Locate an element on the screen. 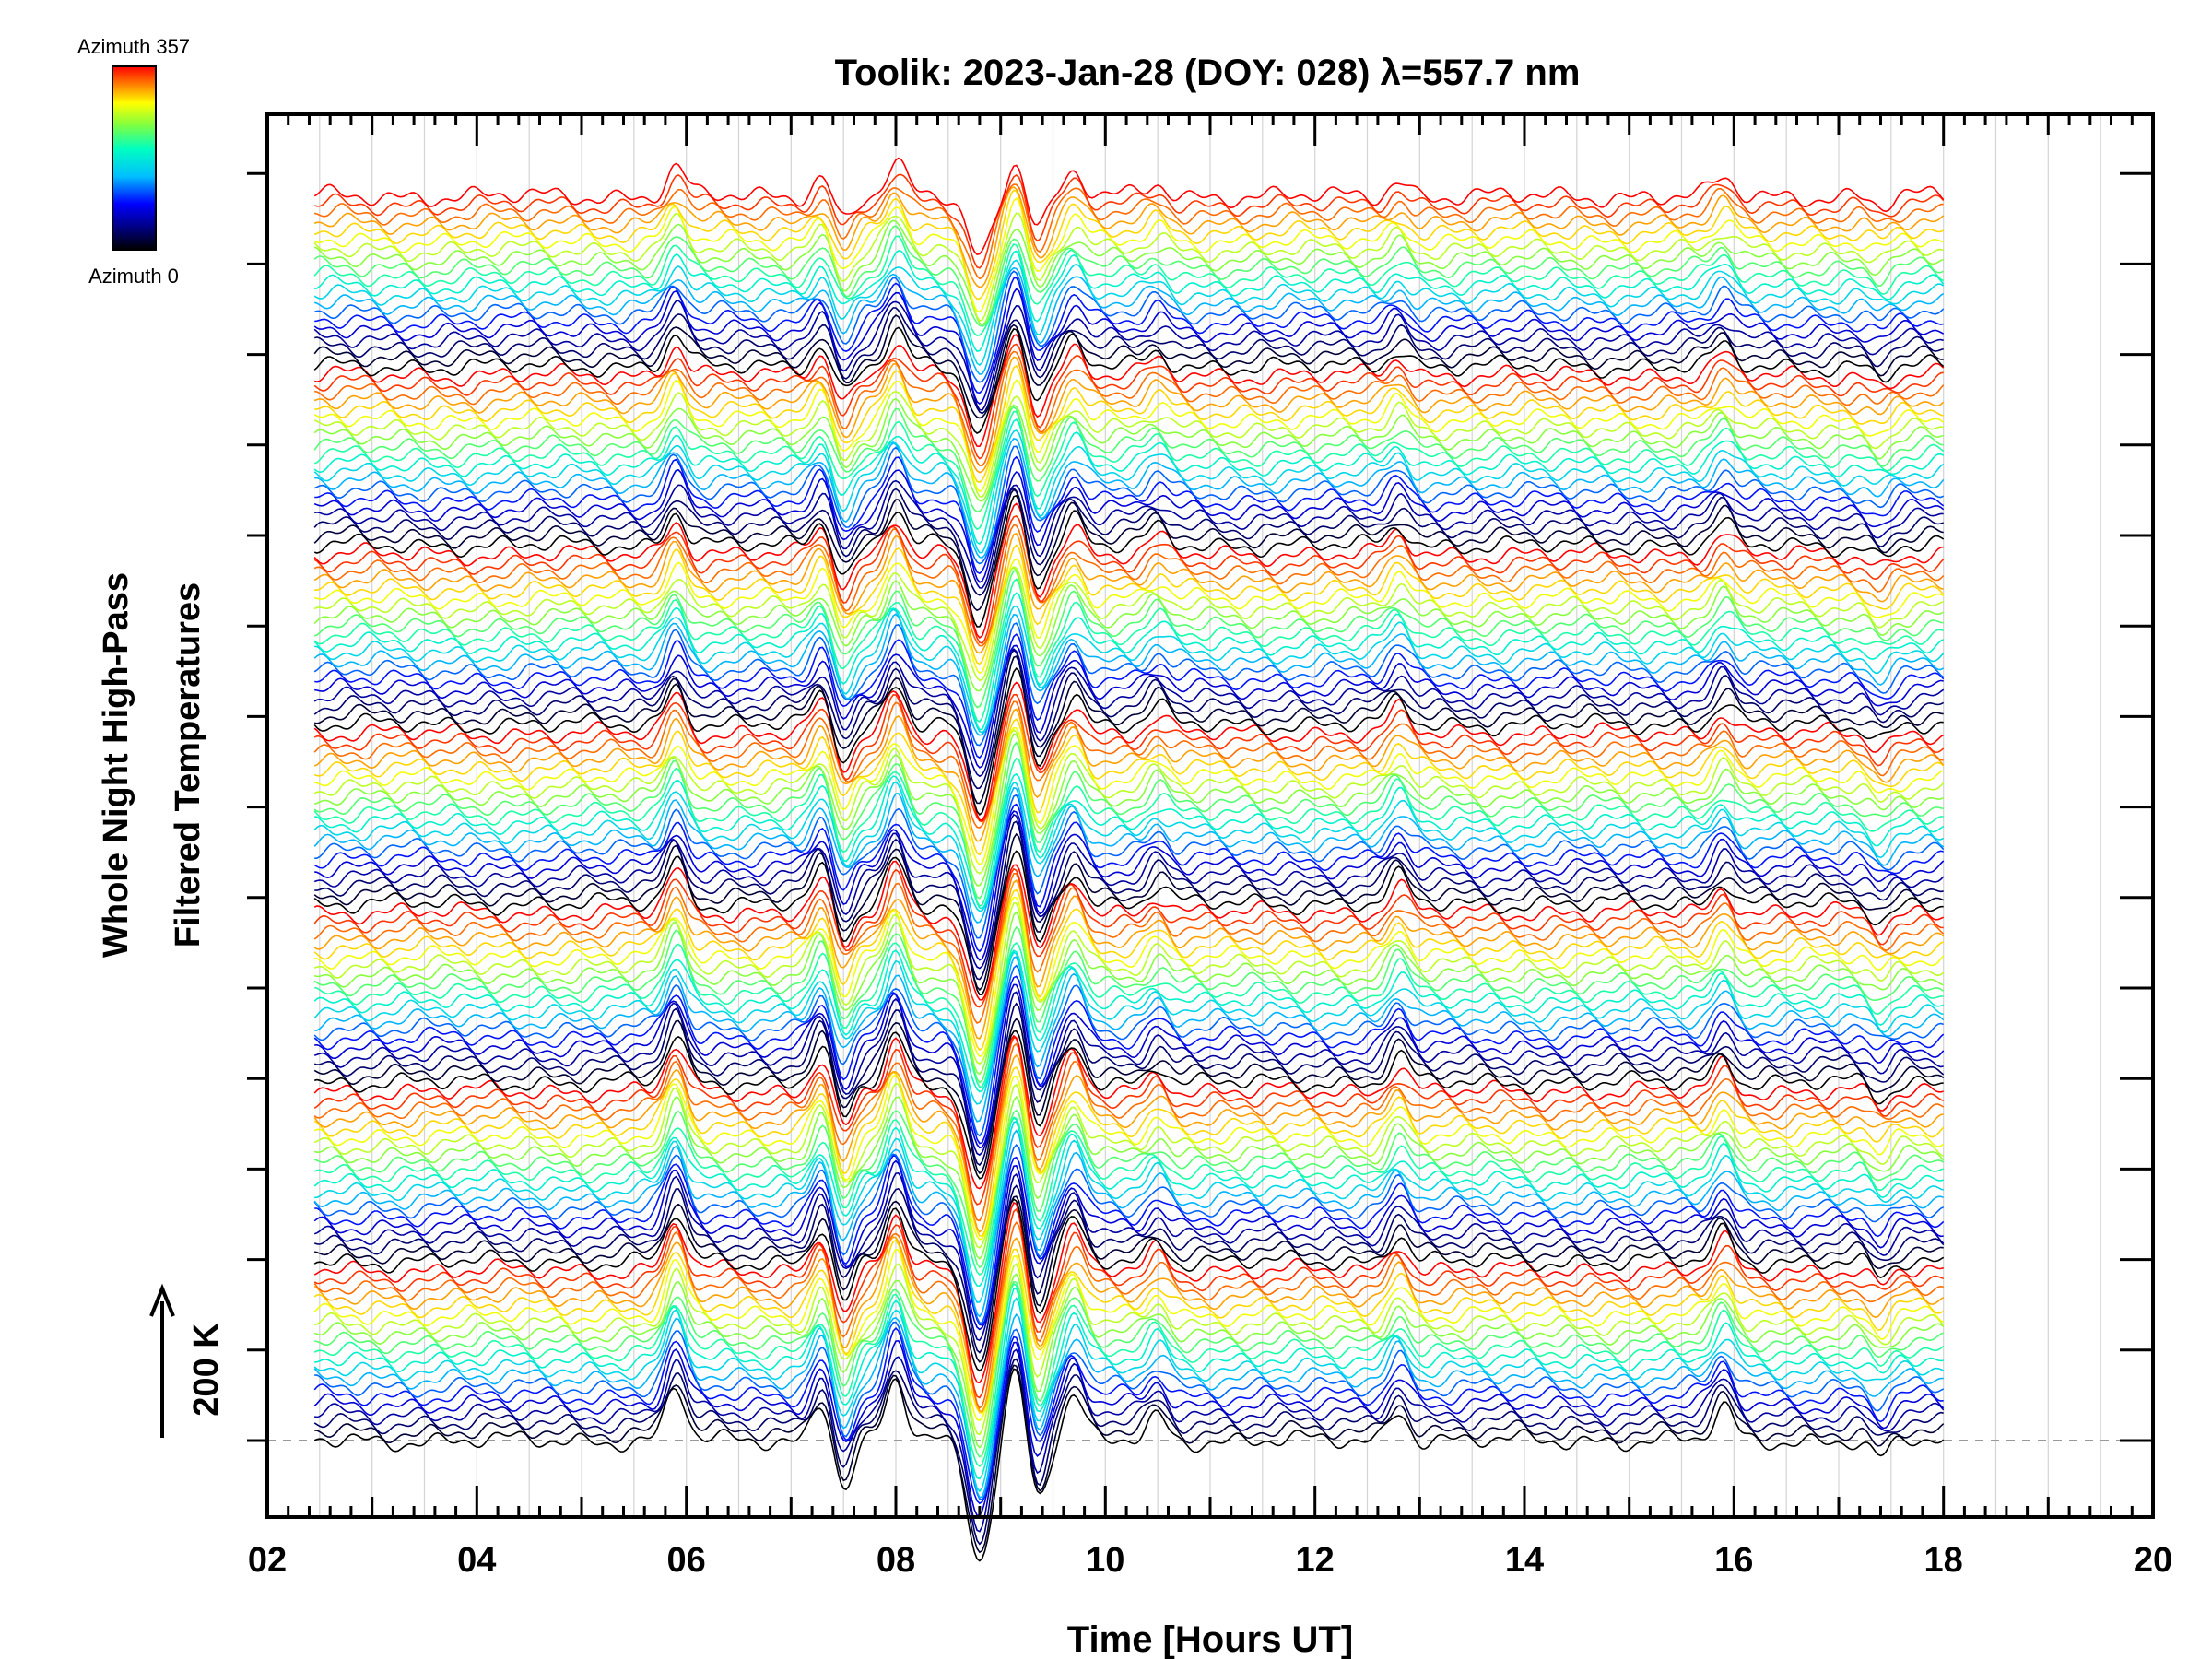 Image resolution: width=2212 pixels, height=1659 pixels. x-tick-label: 18 is located at coordinates (1943, 1560).